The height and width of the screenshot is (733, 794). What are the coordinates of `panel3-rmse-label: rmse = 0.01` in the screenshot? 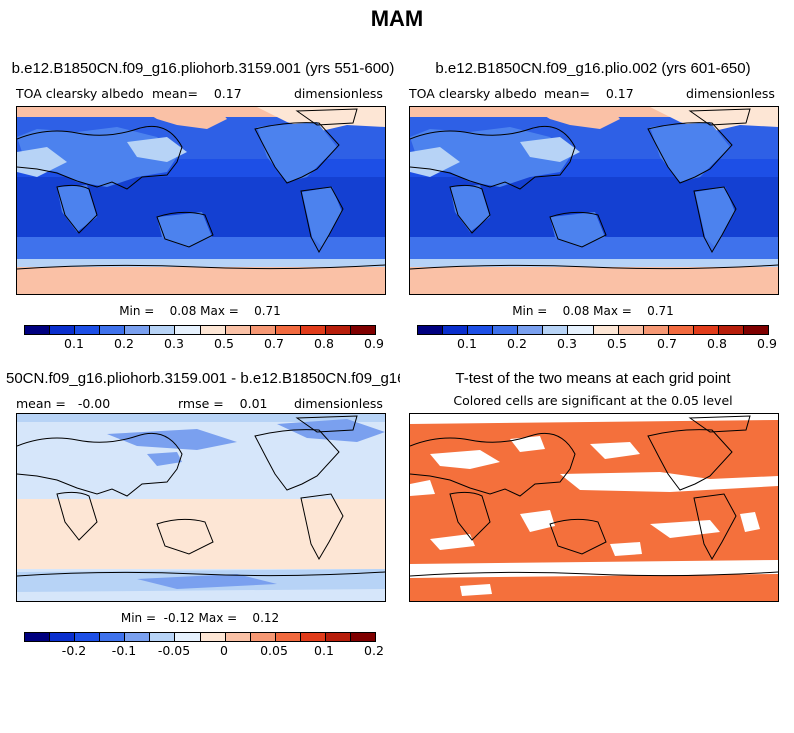 It's located at (223, 403).